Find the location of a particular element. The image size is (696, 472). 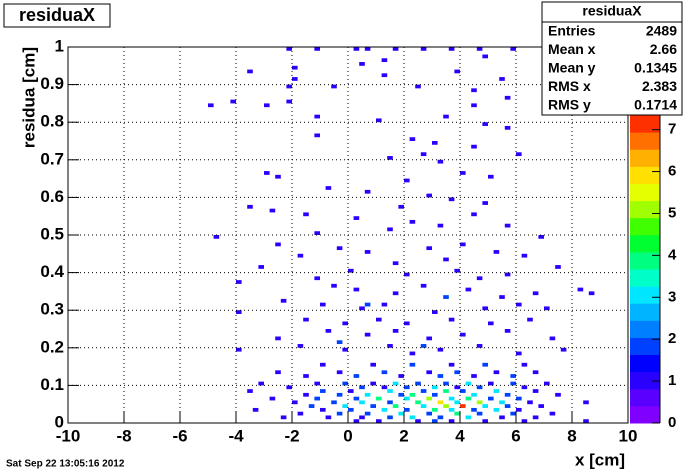

stat-value: 0.1345 is located at coordinates (655, 68).